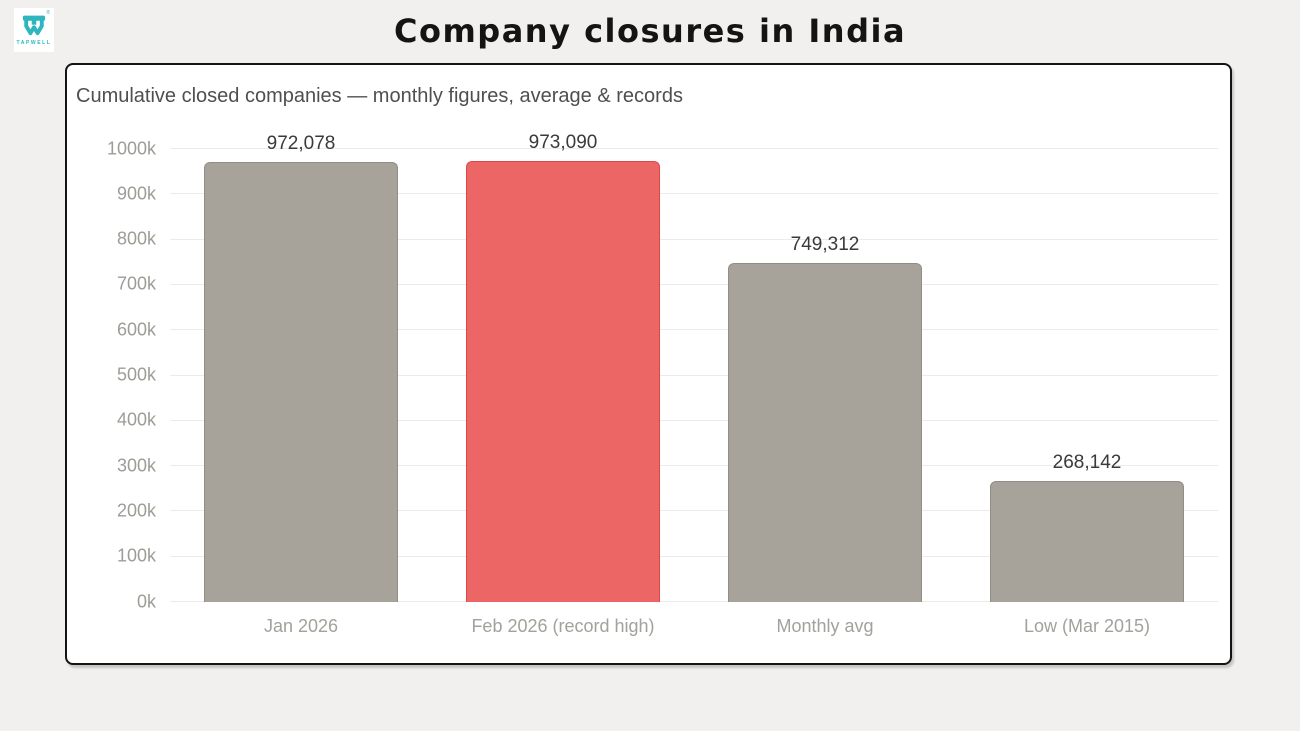  Describe the element at coordinates (667, 420) in the screenshot. I see `gridline-400k: 400k` at that location.